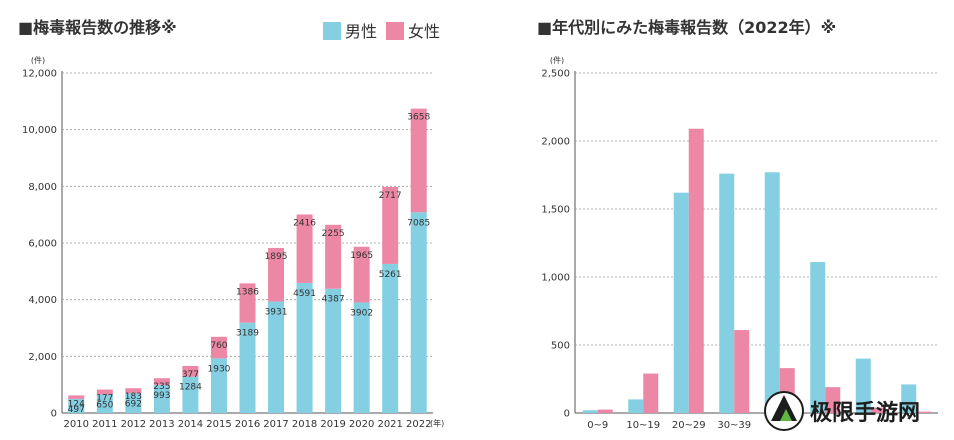 The width and height of the screenshot is (954, 440). I want to click on left-value-label-female: 177, so click(104, 399).